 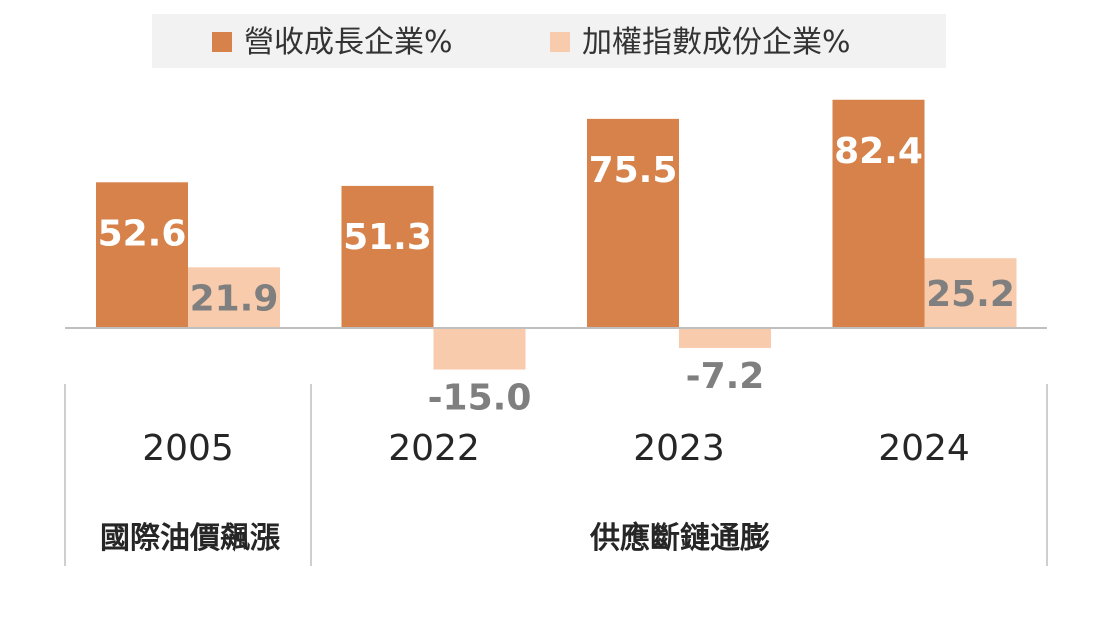 I want to click on data-label-index-components-2024: 25.2, so click(x=970, y=294).